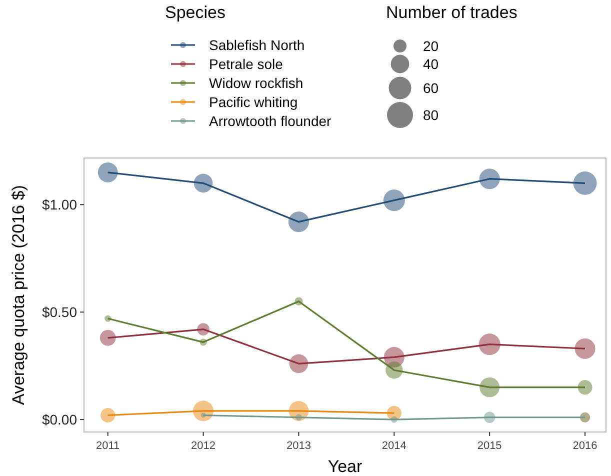  I want to click on y-tick-label: $0.00, so click(60, 419).